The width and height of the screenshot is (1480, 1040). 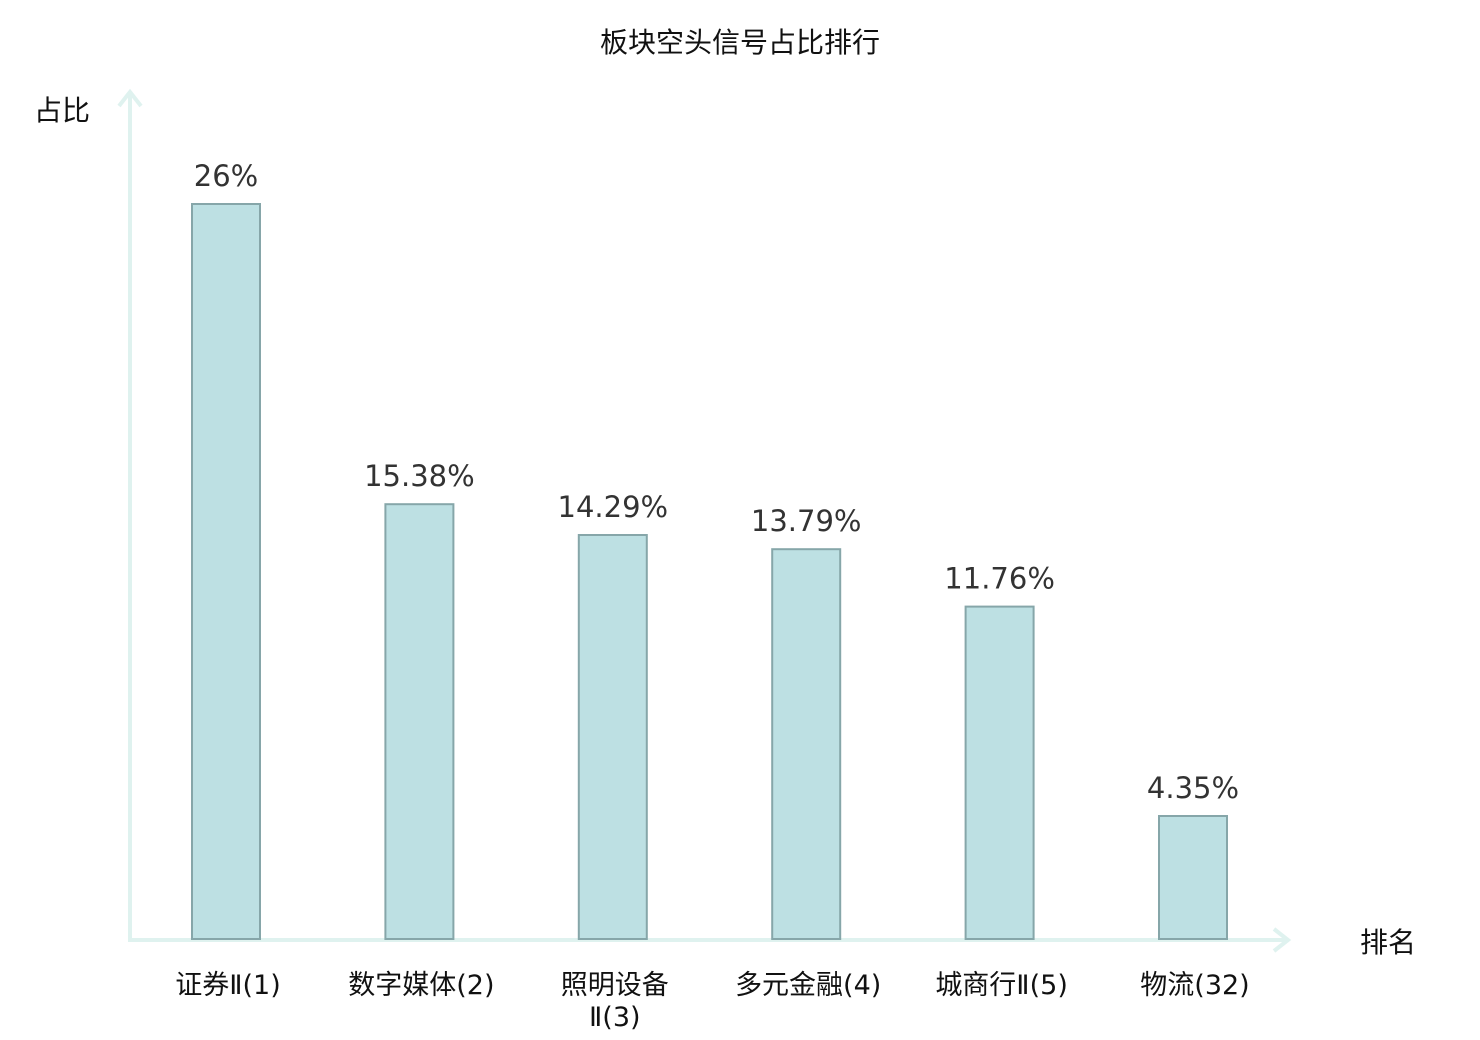 I want to click on data-label: 15.38%, so click(x=419, y=476).